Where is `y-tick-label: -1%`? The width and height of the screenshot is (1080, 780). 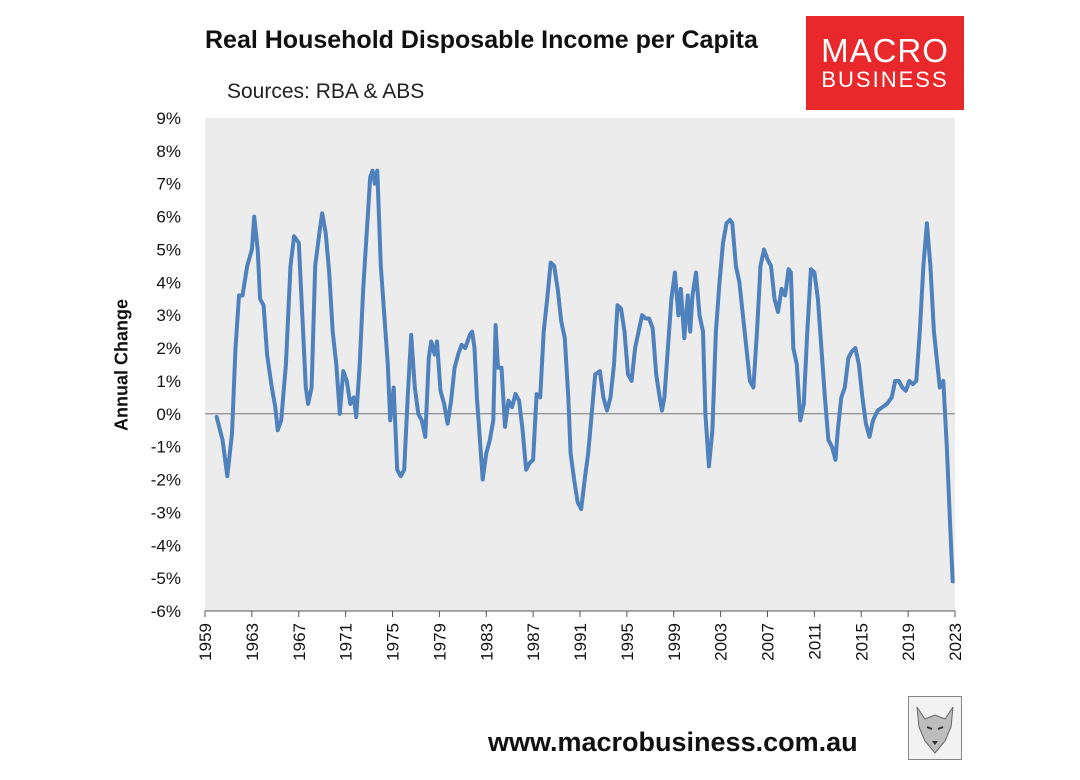 y-tick-label: -1% is located at coordinates (166, 447).